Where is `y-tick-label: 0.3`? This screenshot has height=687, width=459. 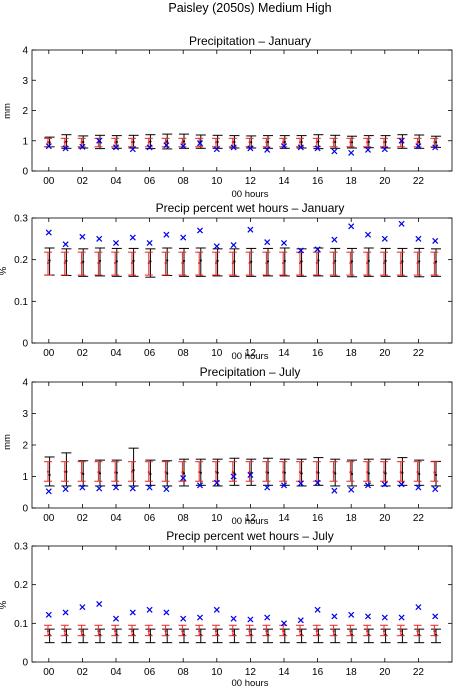
y-tick-label: 0.3 is located at coordinates (21, 547).